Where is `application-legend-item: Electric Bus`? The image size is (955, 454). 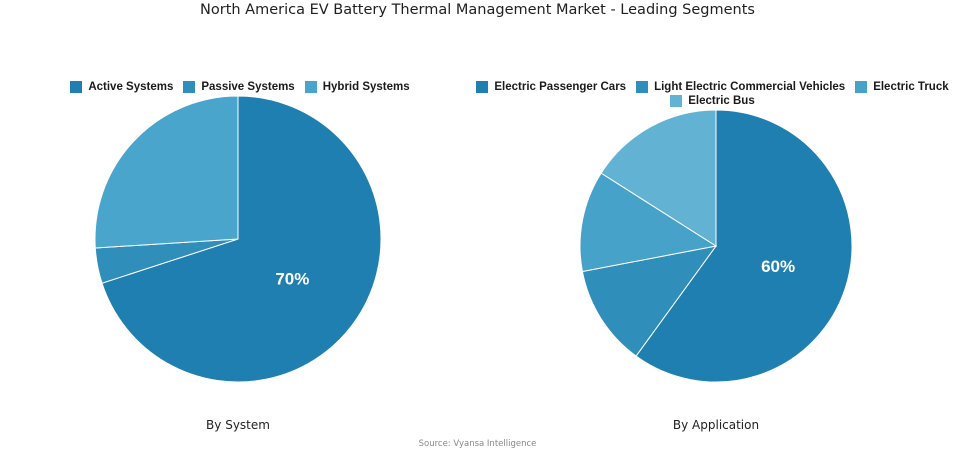 application-legend-item: Electric Bus is located at coordinates (712, 101).